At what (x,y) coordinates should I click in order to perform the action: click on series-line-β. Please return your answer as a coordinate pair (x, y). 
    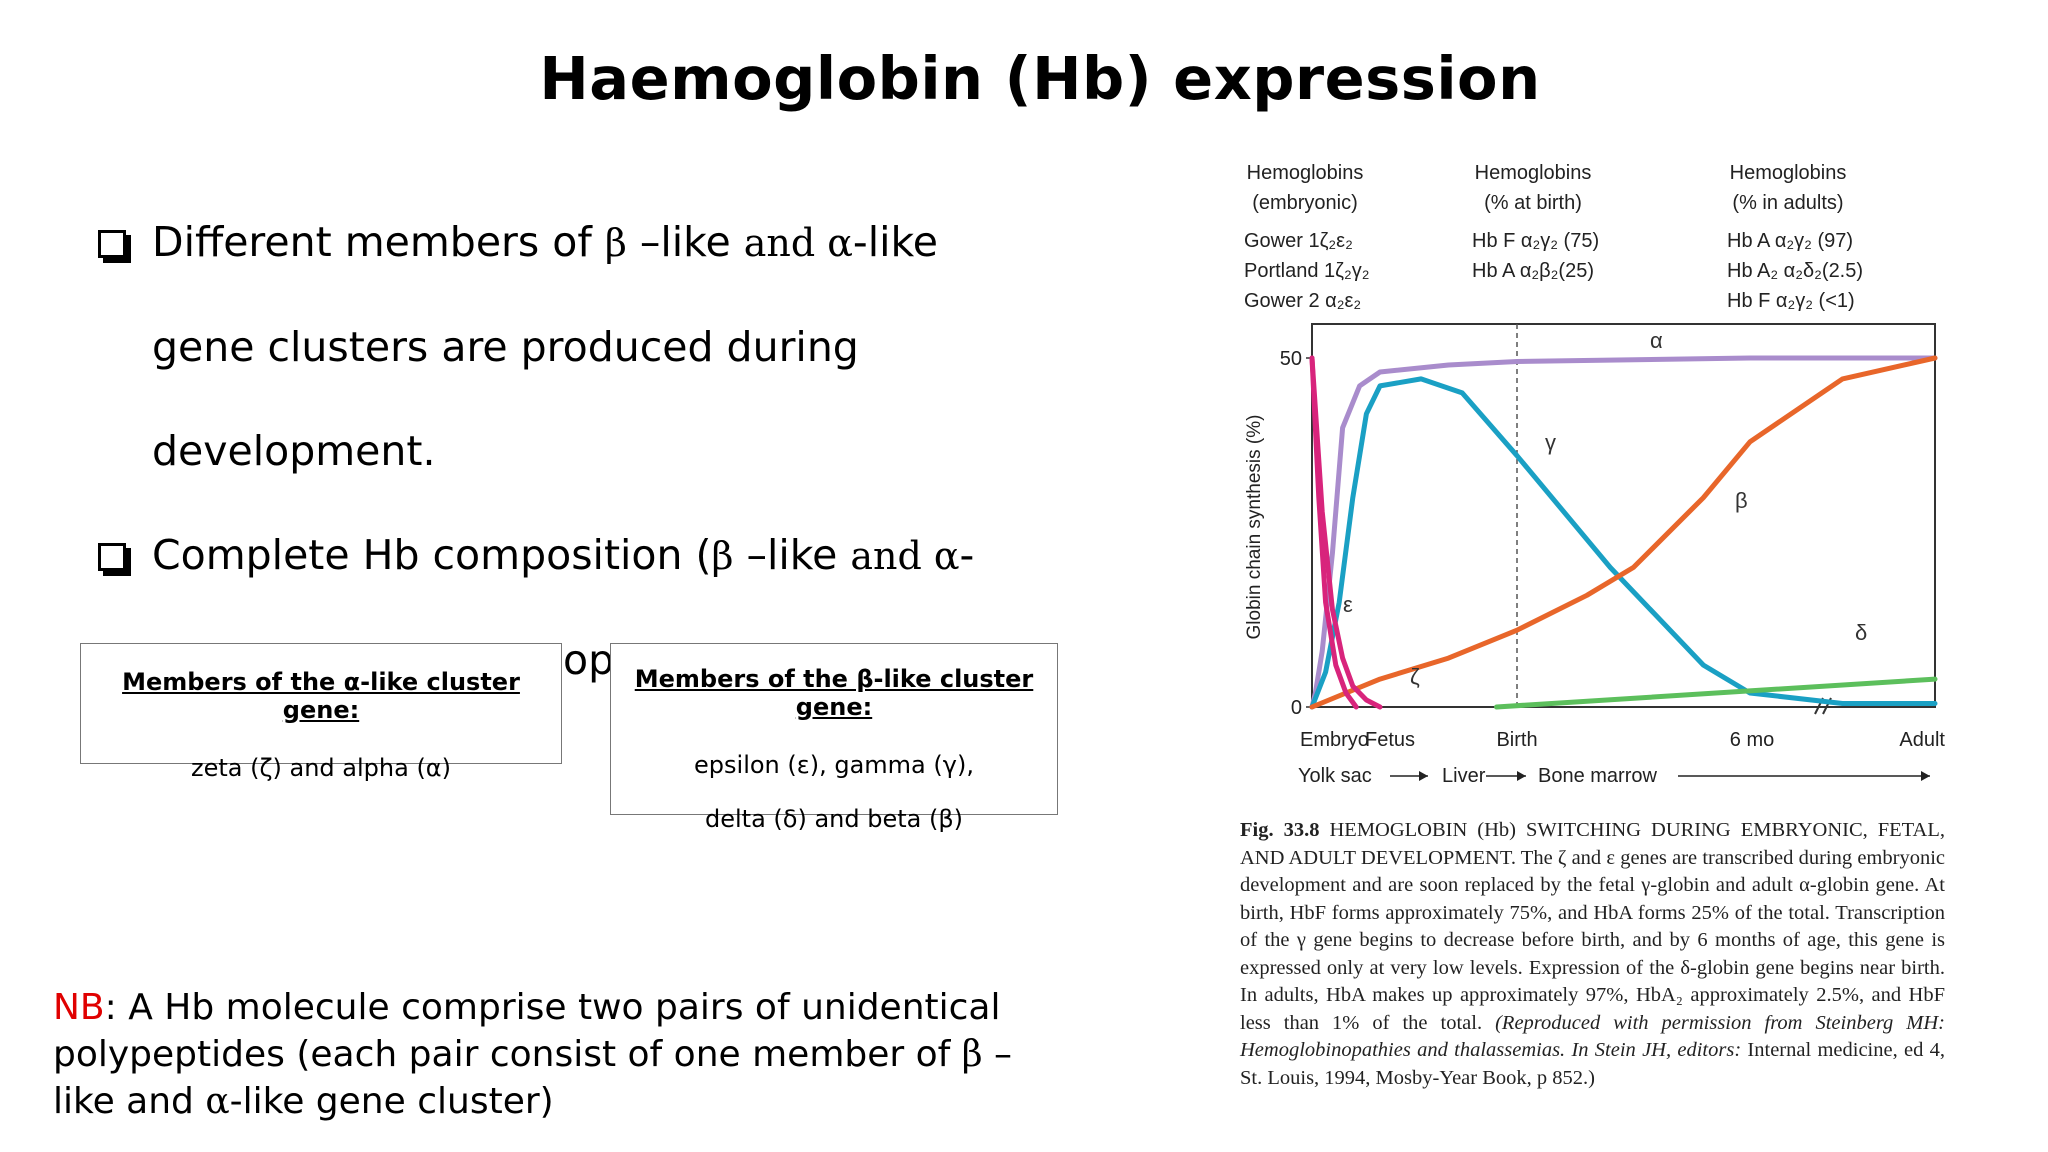
    Looking at the image, I should click on (1623, 532).